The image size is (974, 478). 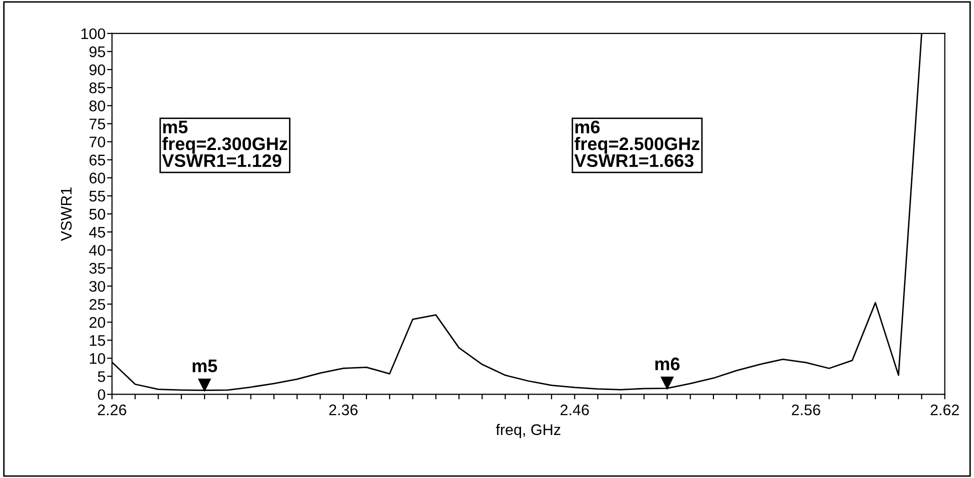 What do you see at coordinates (98, 358) in the screenshot?
I see `y-tick-label: 10` at bounding box center [98, 358].